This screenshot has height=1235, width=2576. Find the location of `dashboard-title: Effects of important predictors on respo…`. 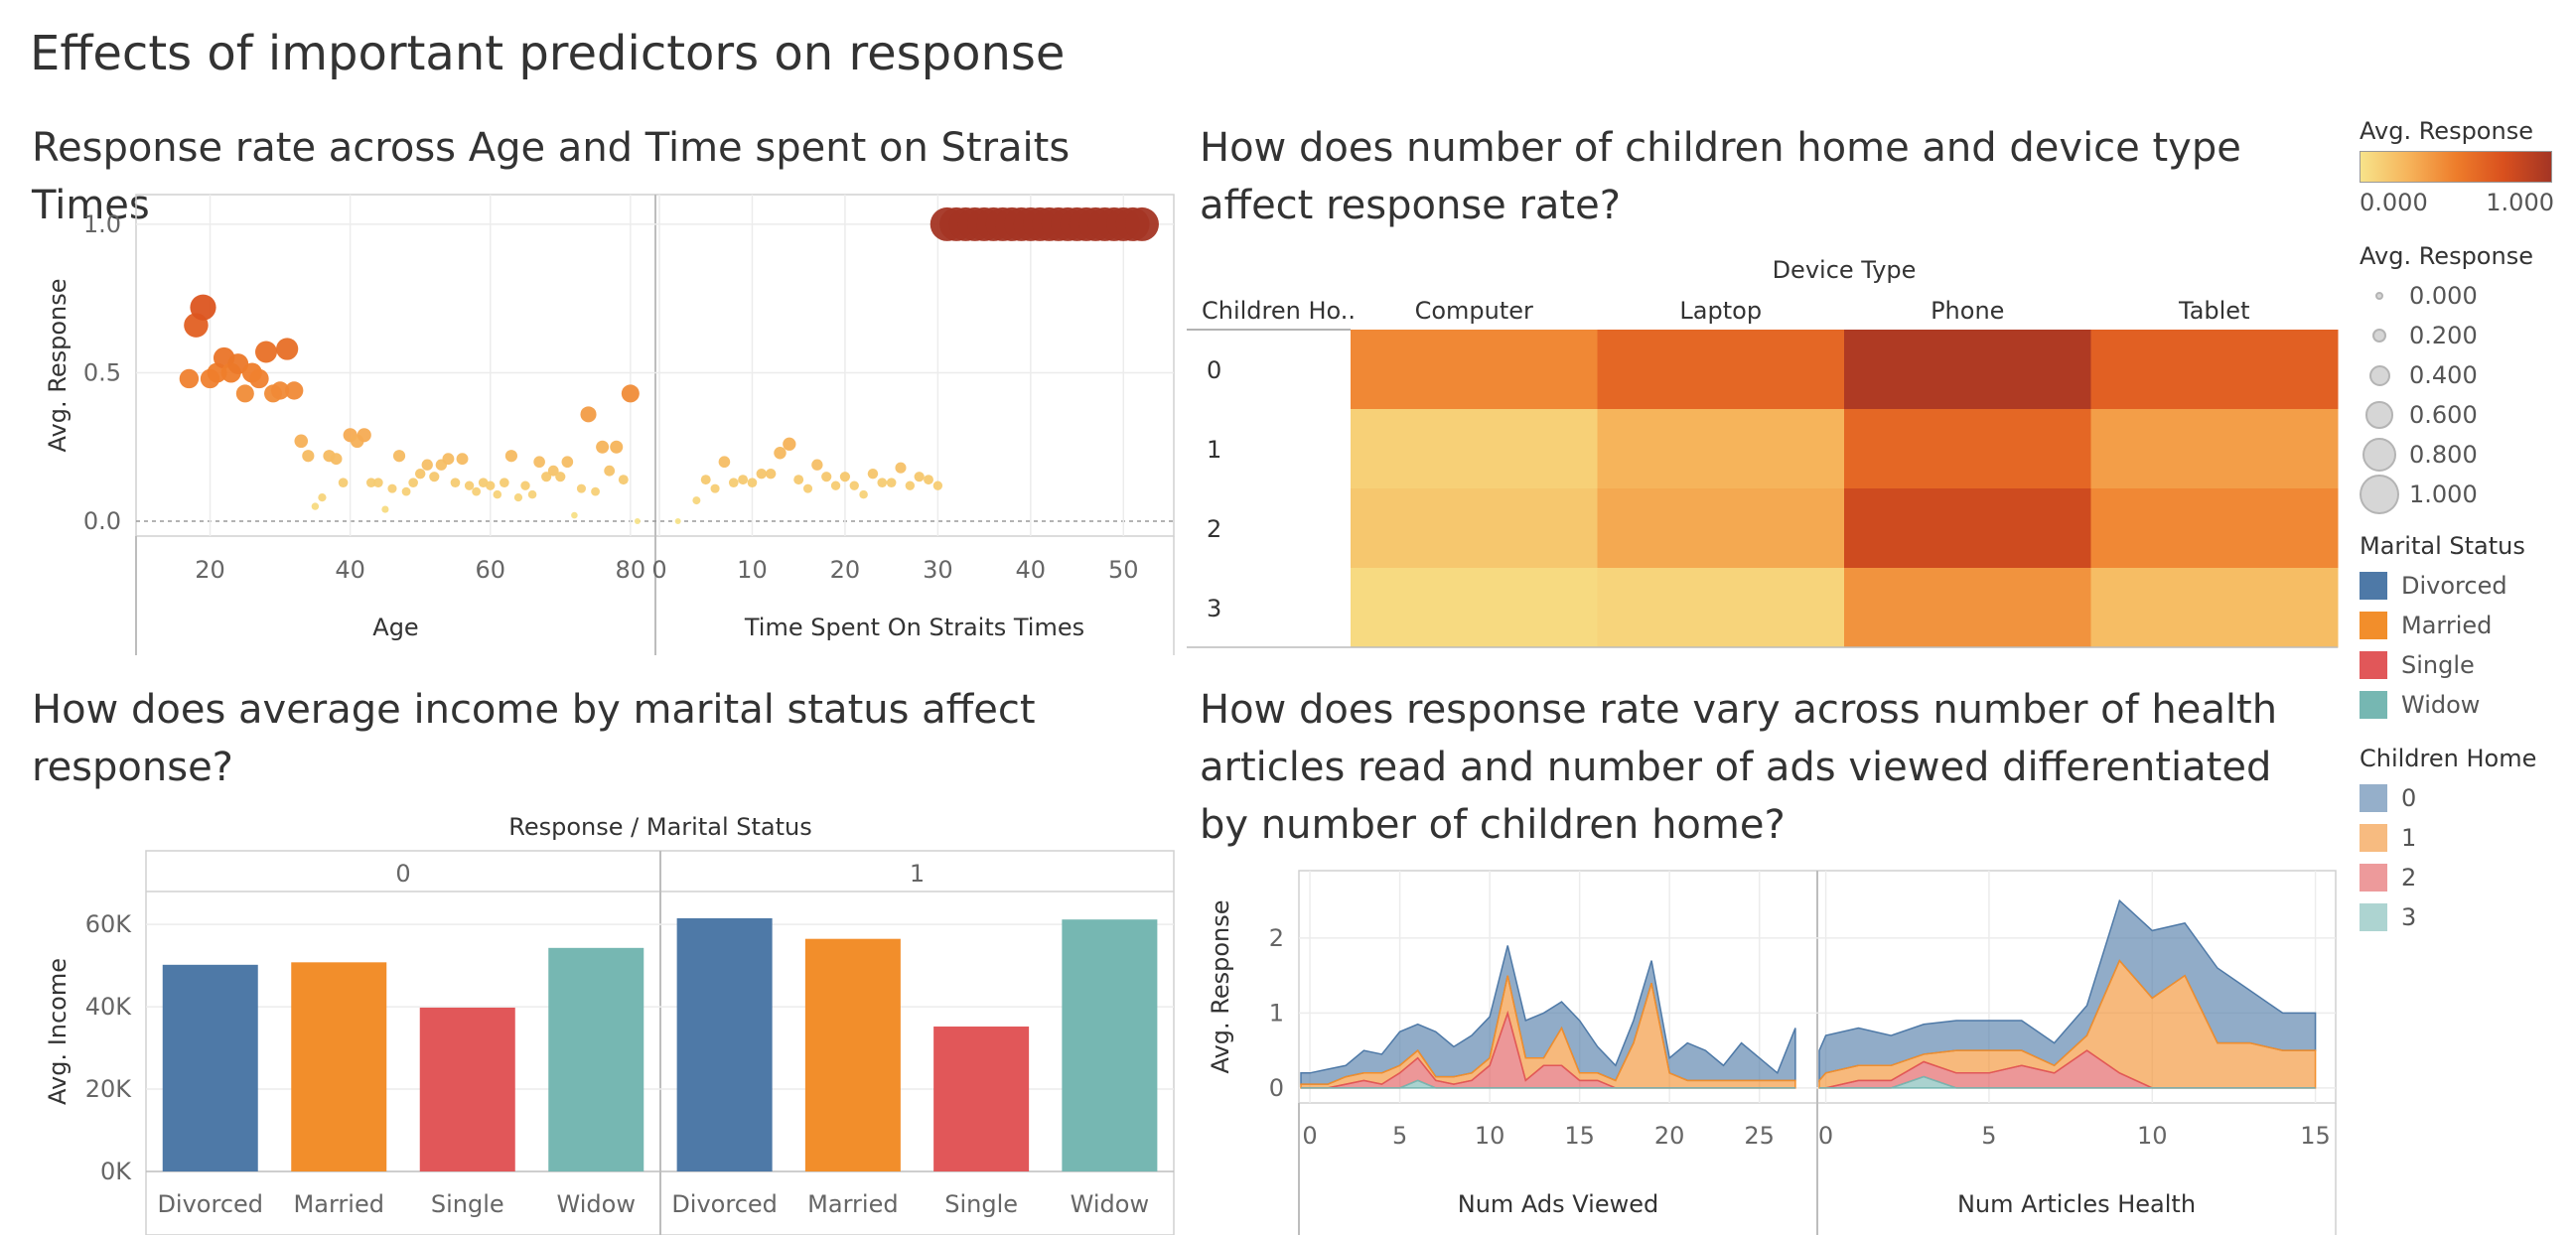

dashboard-title: Effects of important predictors on respo… is located at coordinates (548, 54).